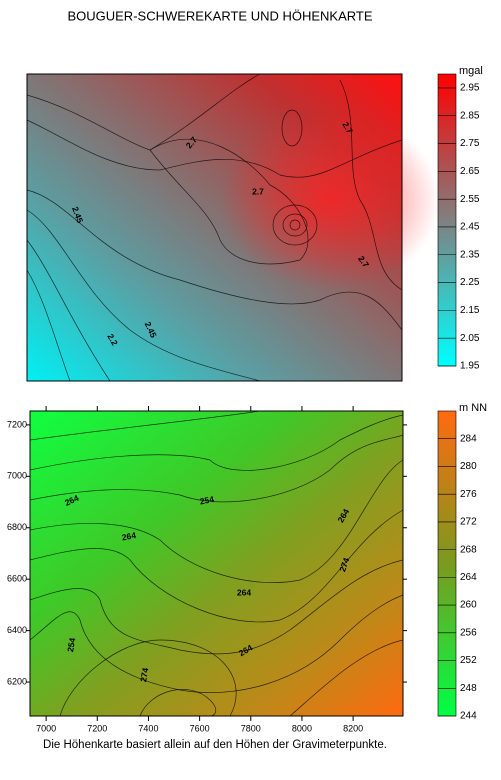  What do you see at coordinates (468, 577) in the screenshot?
I see `colorbar-tick-label: 264` at bounding box center [468, 577].